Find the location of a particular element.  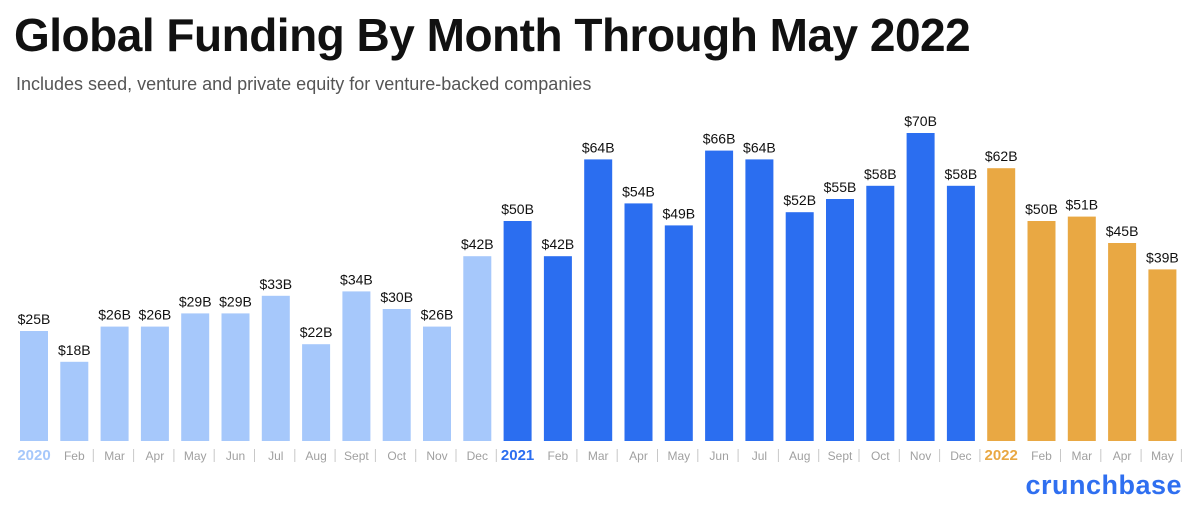

year-tick-label: 2020 is located at coordinates (33, 455).